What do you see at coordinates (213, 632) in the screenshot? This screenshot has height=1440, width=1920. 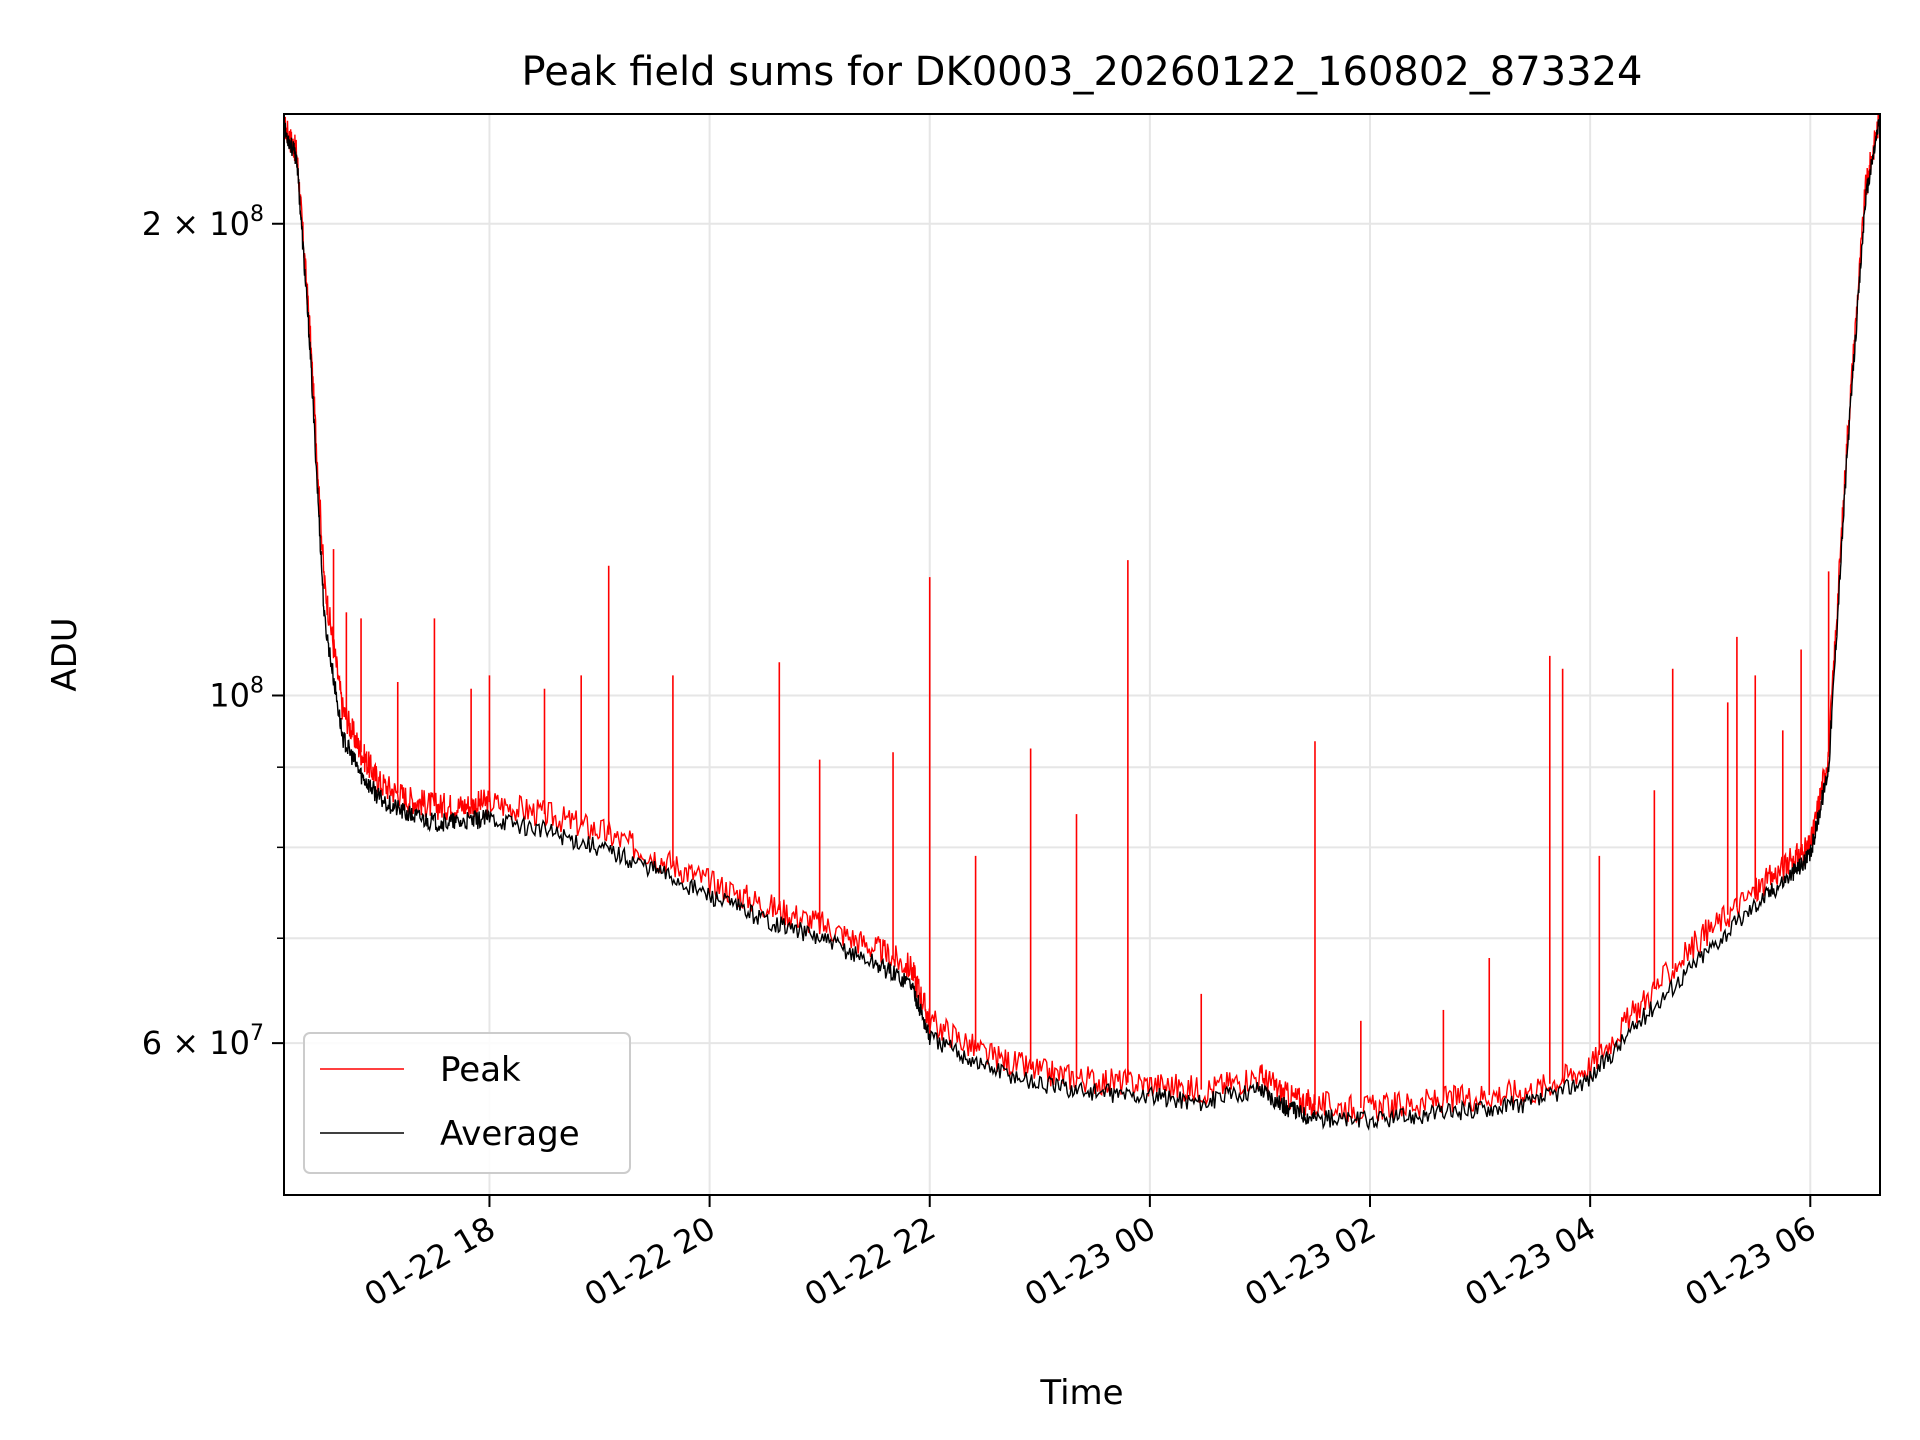 I see `y-axis-ticks: 6 × 107 108 2 × 108` at bounding box center [213, 632].